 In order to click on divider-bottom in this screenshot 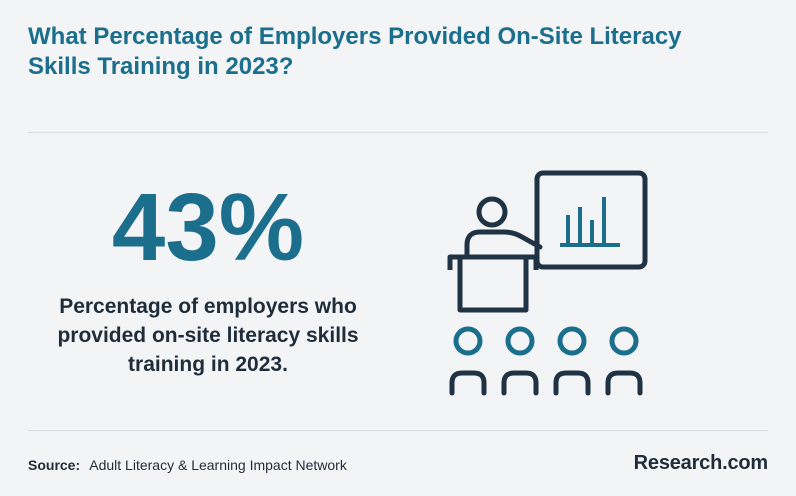, I will do `click(398, 430)`.